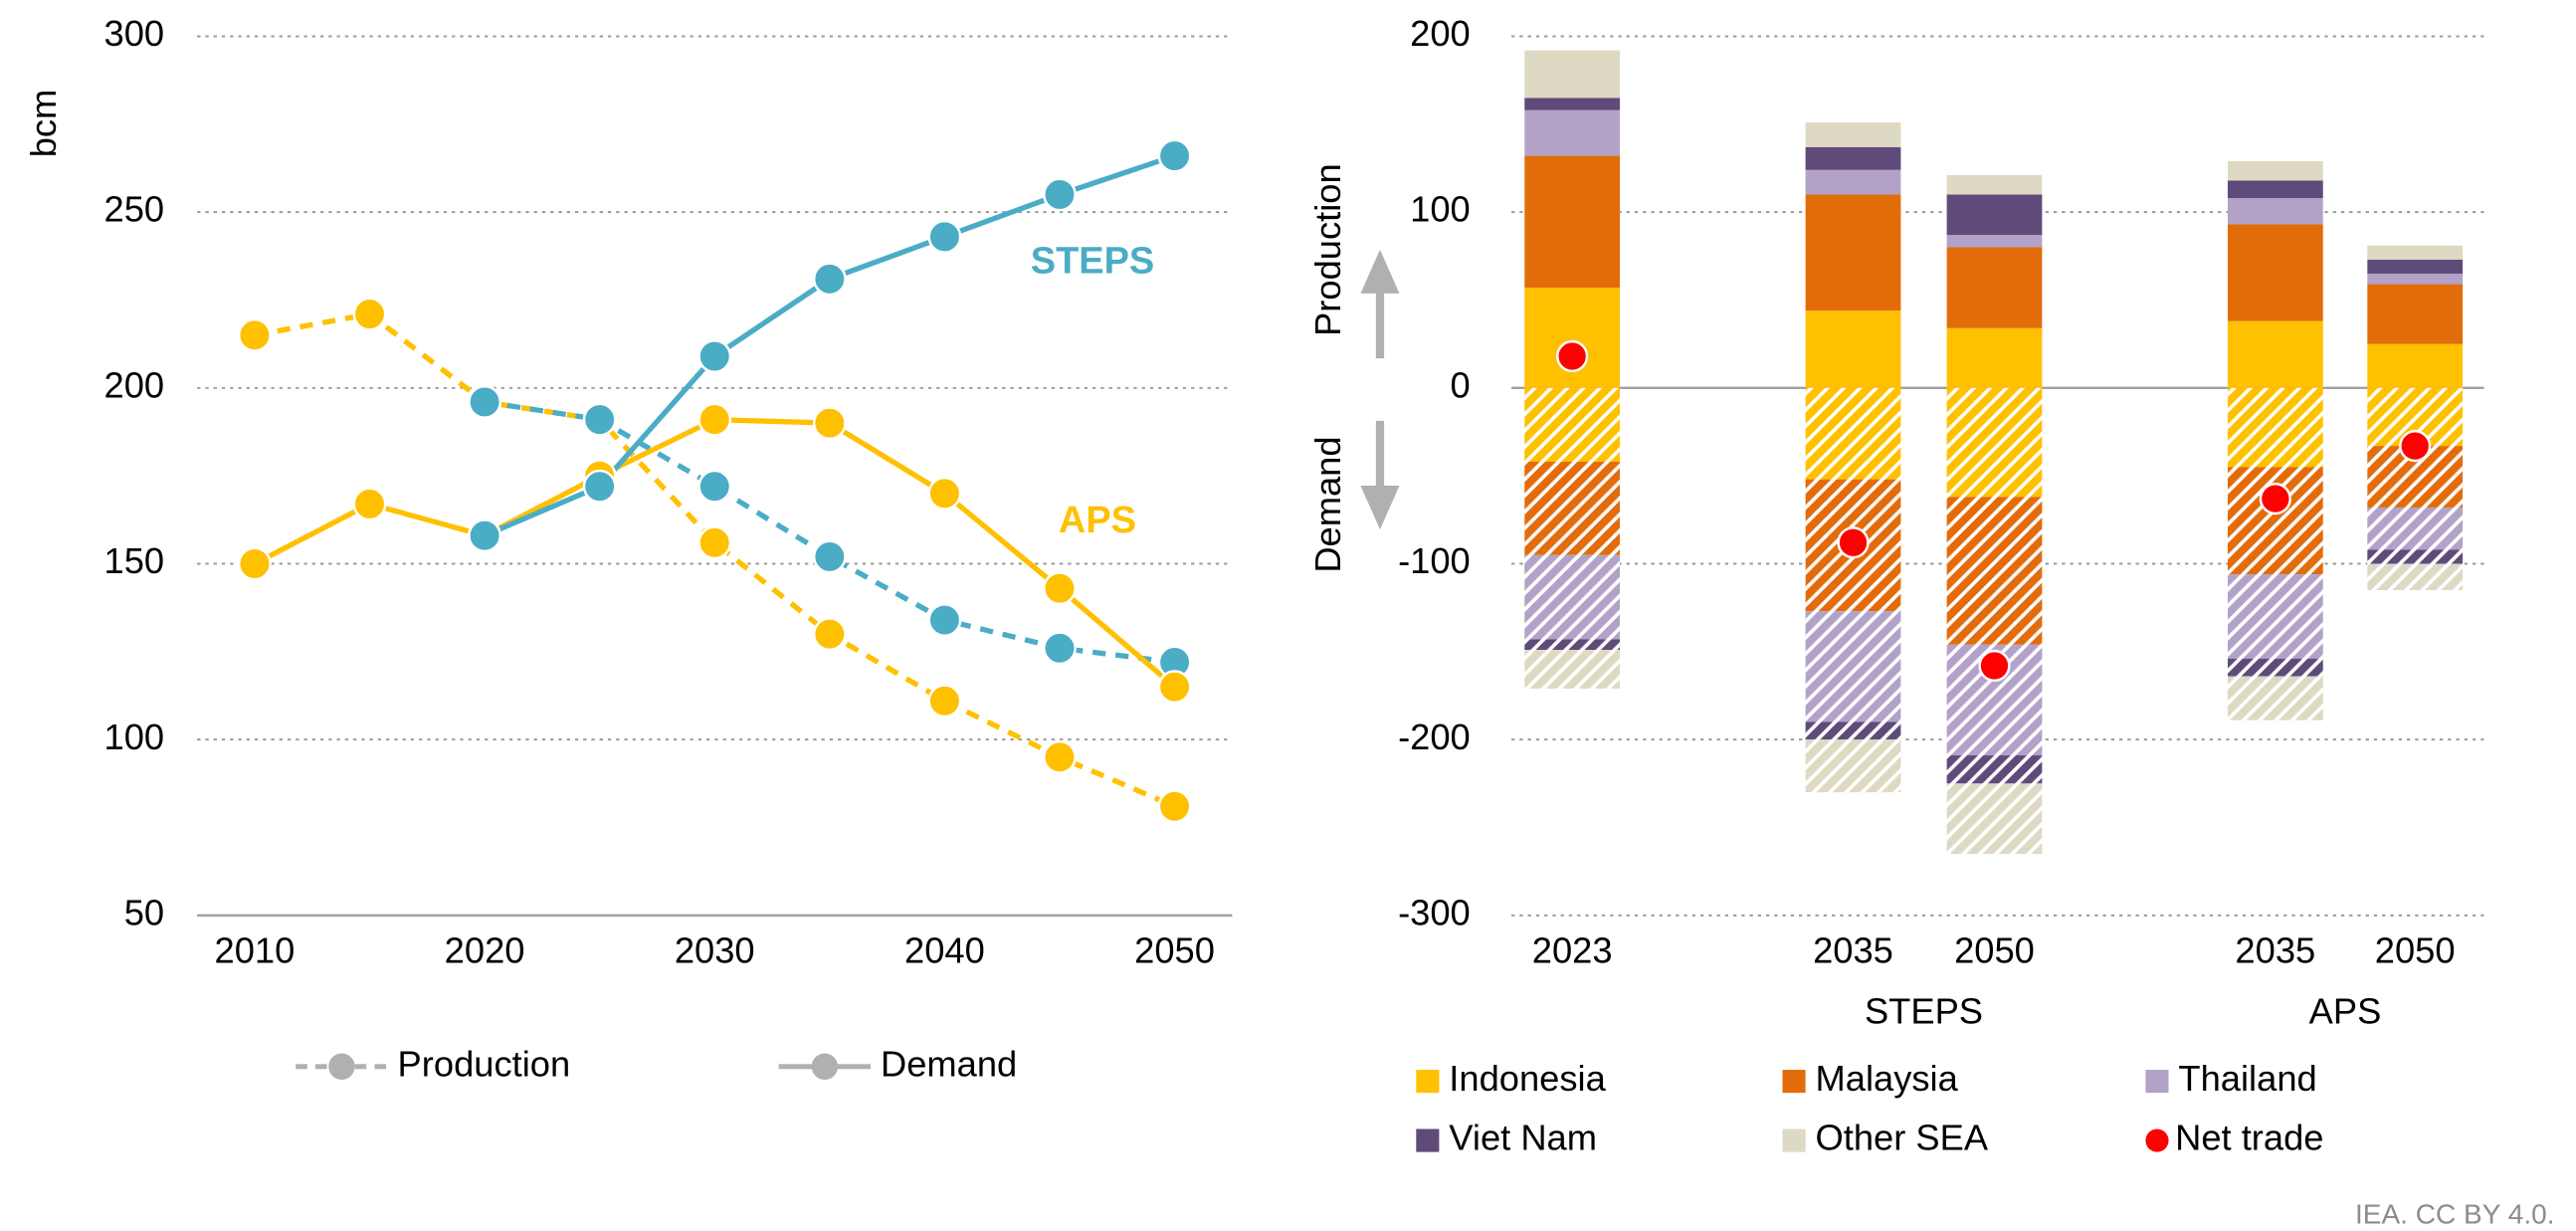  Describe the element at coordinates (1327, 504) in the screenshot. I see `axis-label-down: Demand` at that location.